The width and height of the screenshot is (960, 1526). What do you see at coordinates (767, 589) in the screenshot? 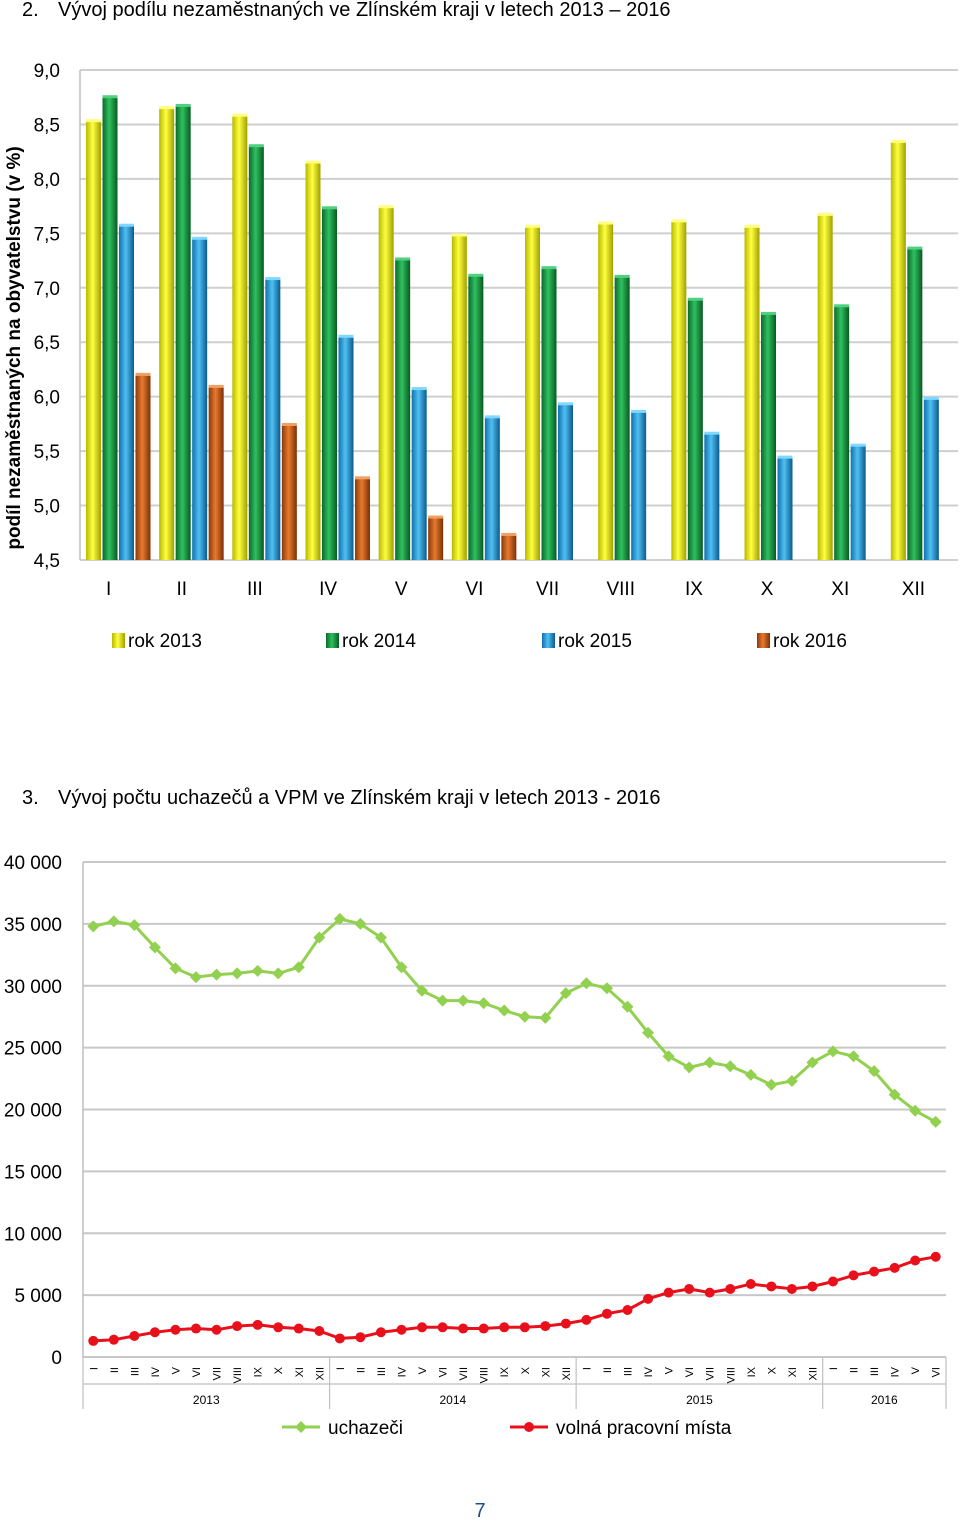
I see `x-tick-label: X` at bounding box center [767, 589].